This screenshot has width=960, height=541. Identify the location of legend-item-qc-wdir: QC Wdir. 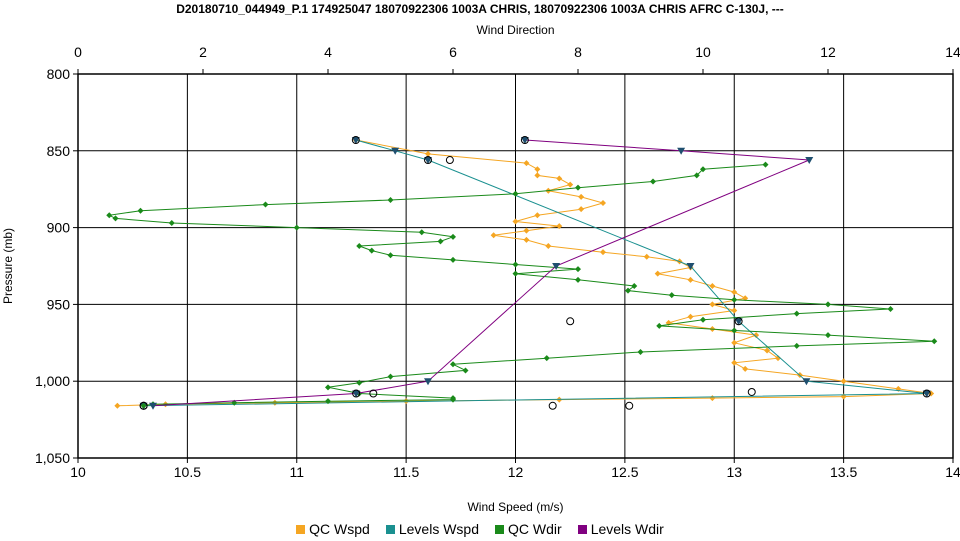
(528, 529).